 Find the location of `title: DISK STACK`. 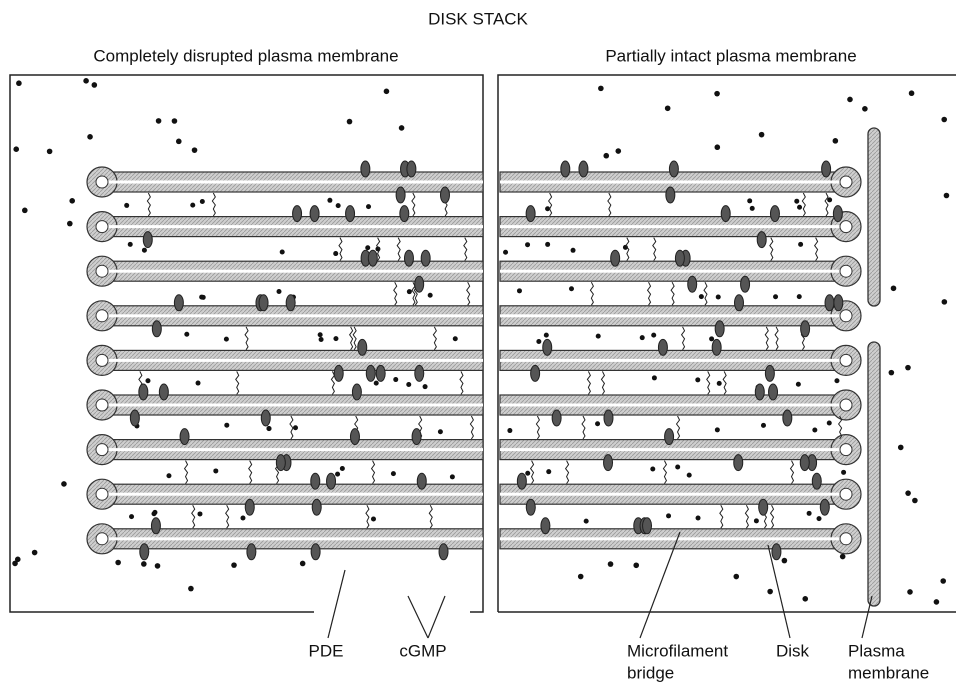

title: DISK STACK is located at coordinates (478, 18).